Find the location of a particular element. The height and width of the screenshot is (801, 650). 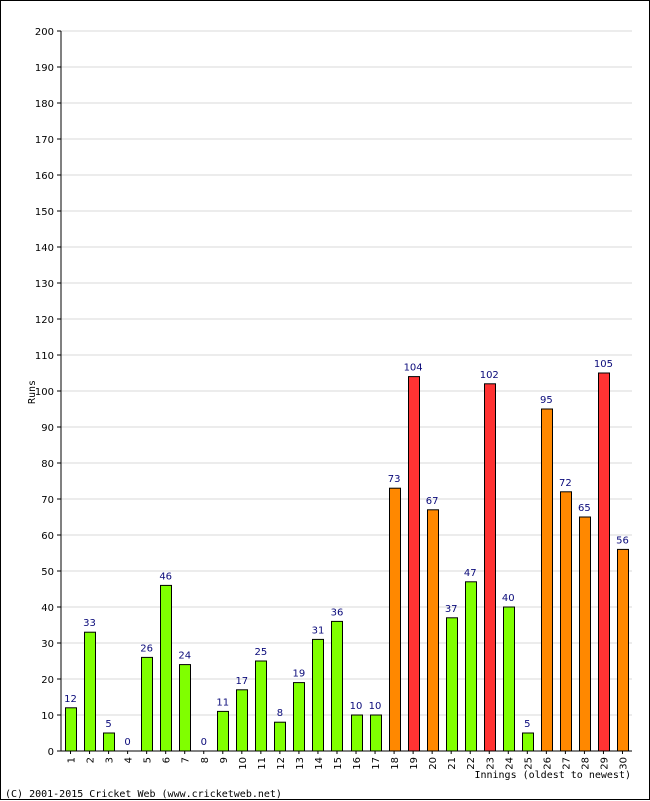

data-label: 33 is located at coordinates (89, 623).